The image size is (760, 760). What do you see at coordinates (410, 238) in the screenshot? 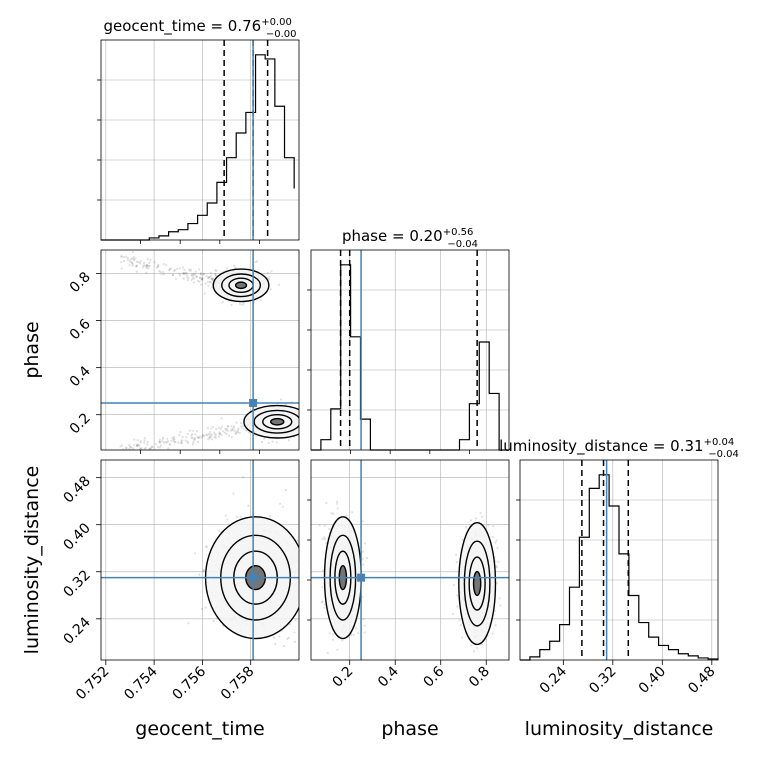
I see `hist-phase-title: phase = 0.20+0.56 −0.04` at bounding box center [410, 238].